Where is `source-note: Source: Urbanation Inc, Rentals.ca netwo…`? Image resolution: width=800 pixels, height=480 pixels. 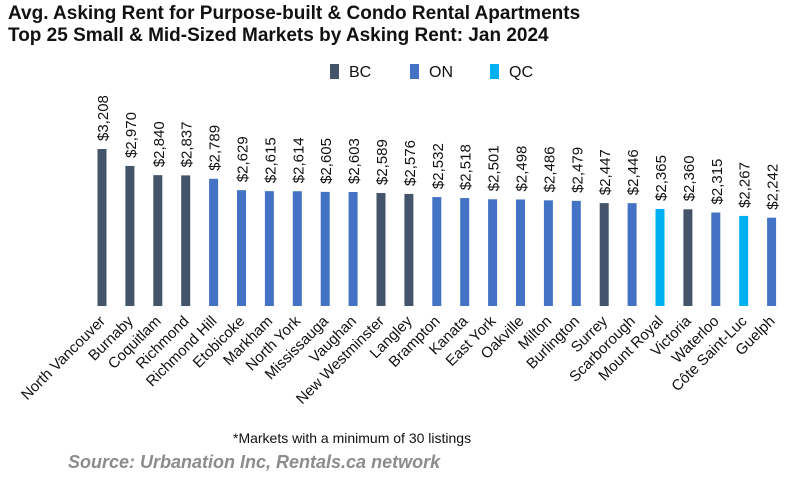
source-note: Source: Urbanation Inc, Rentals.ca netwo… is located at coordinates (254, 462).